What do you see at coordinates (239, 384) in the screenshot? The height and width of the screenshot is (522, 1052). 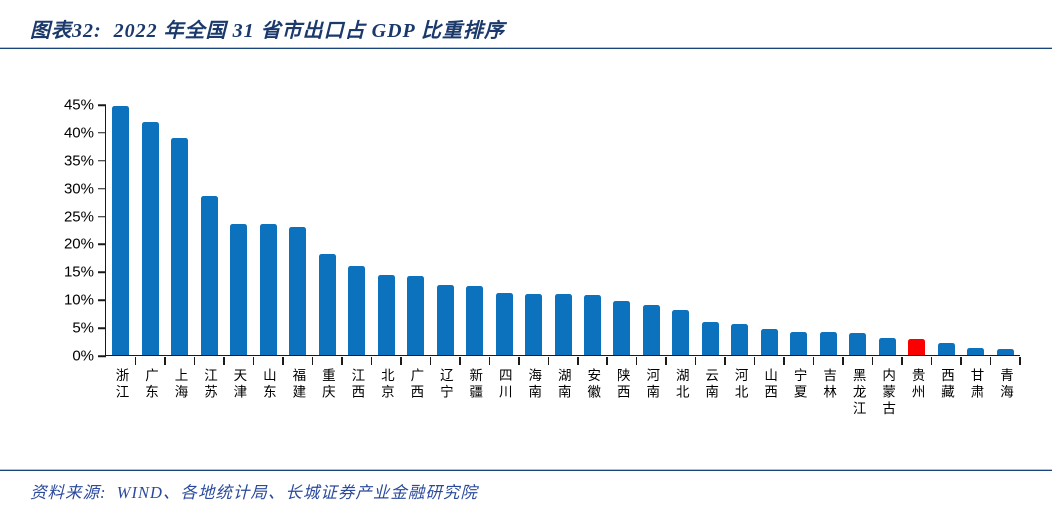 I see `x-axis-label: 天津` at bounding box center [239, 384].